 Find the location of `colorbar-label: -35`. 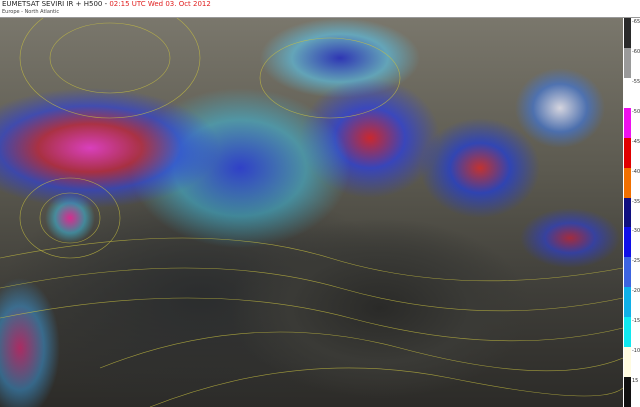

colorbar-label: -35 is located at coordinates (636, 201).